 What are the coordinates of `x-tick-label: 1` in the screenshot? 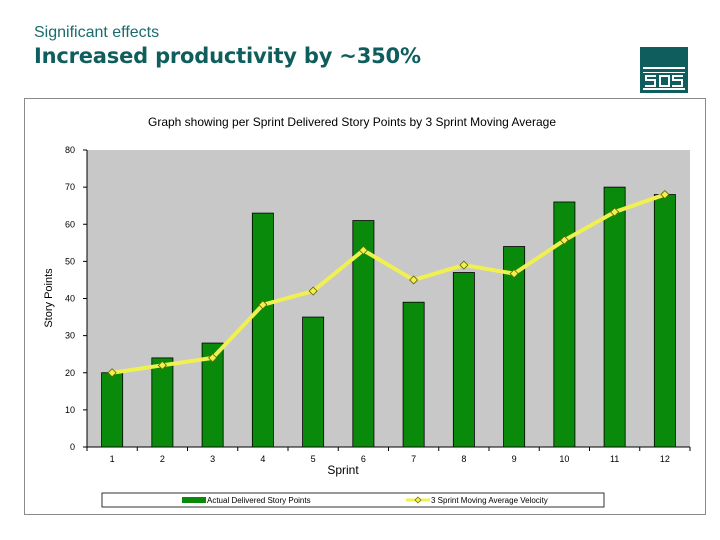 It's located at (112, 459).